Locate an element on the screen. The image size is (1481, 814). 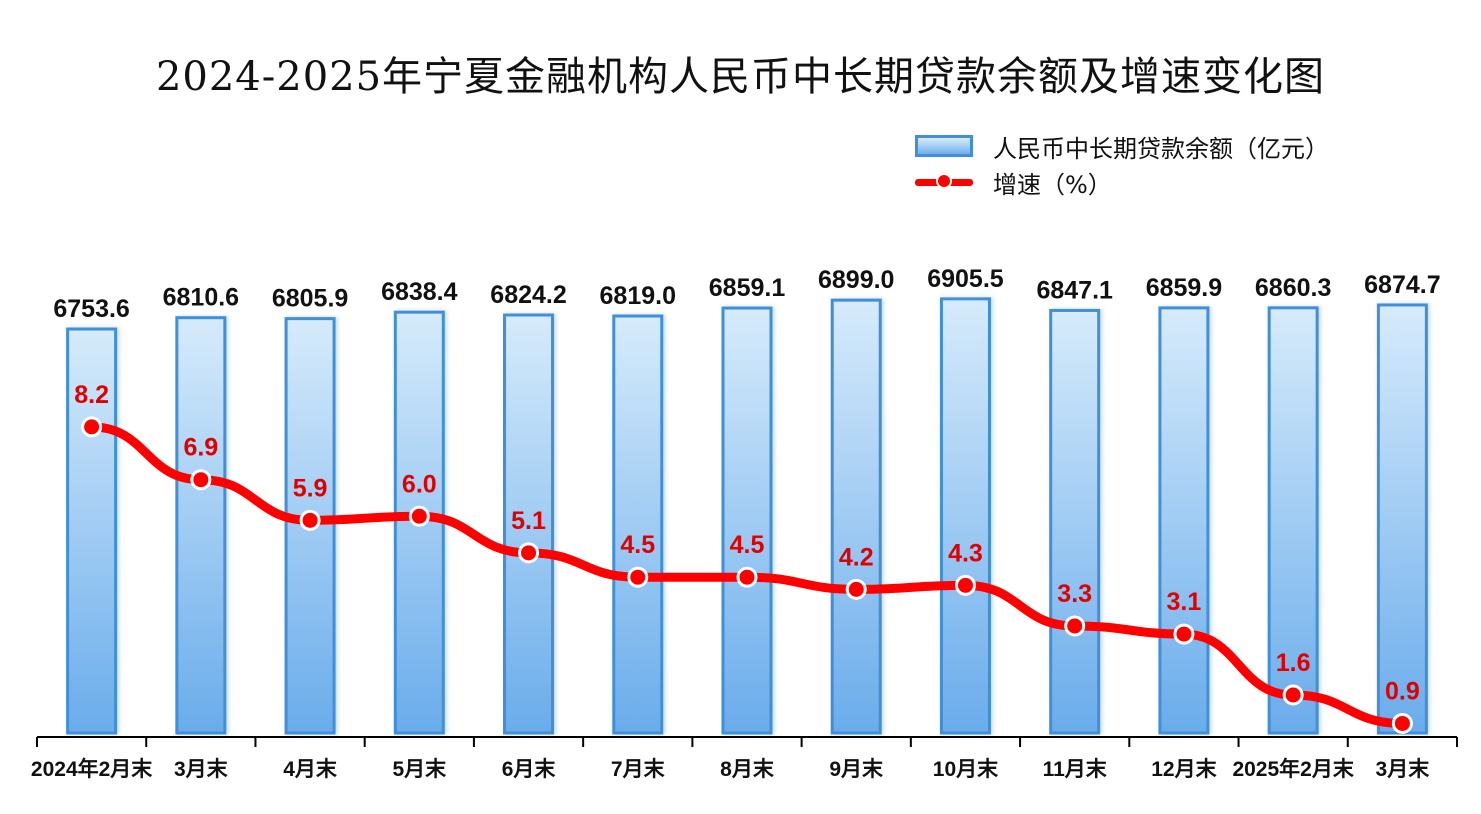
x-tick-label-10: 12月末 is located at coordinates (1184, 769).